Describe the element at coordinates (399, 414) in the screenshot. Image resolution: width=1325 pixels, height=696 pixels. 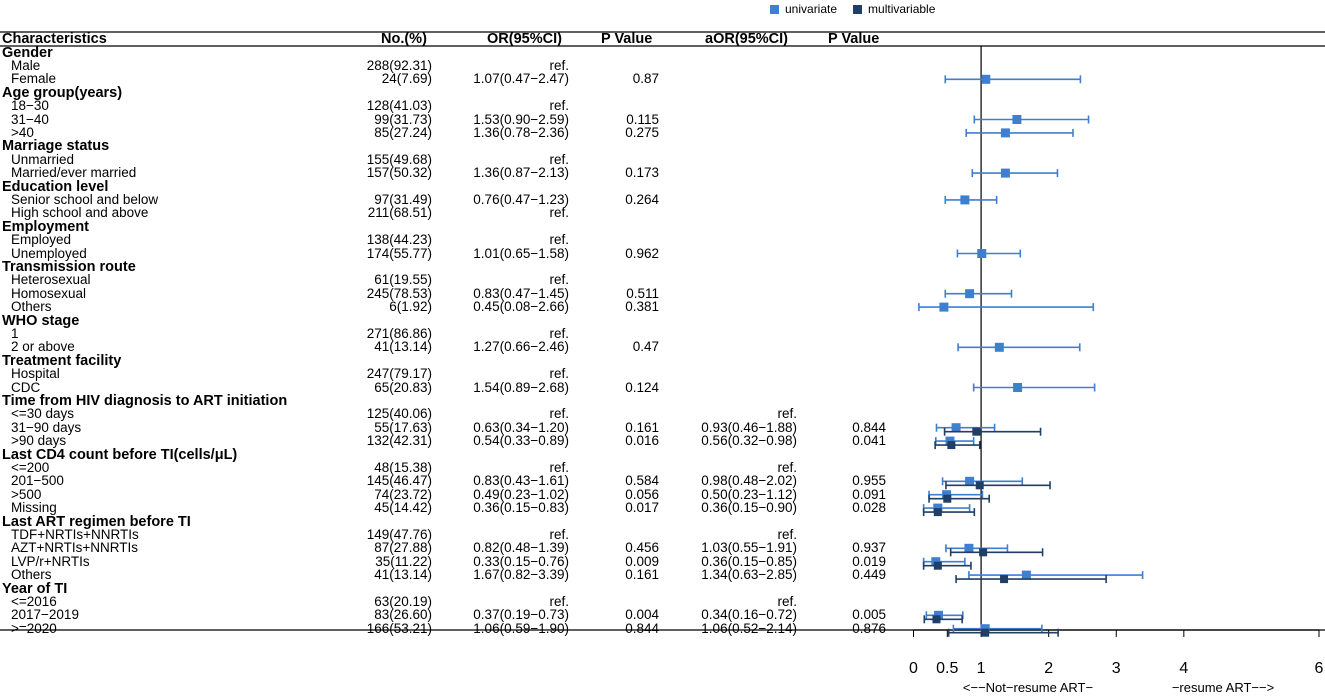
I see `row-count: 125(40.06)` at that location.